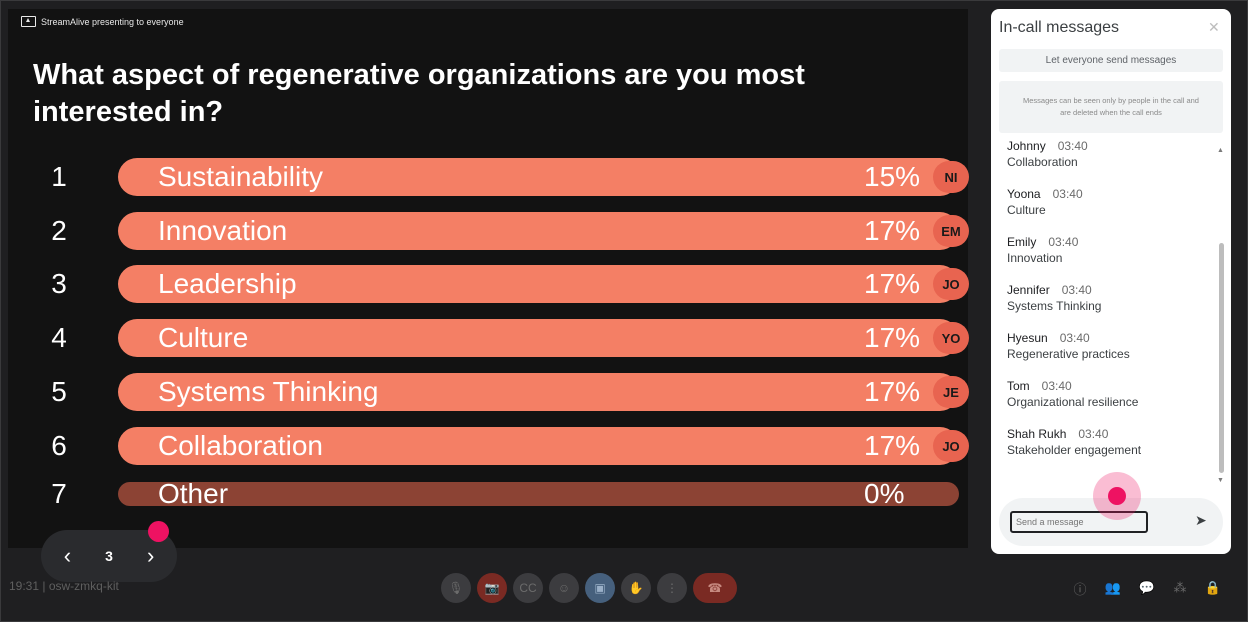 This screenshot has width=1248, height=622. Describe the element at coordinates (268, 391) in the screenshot. I see `option-label: Systems Thinking` at that location.